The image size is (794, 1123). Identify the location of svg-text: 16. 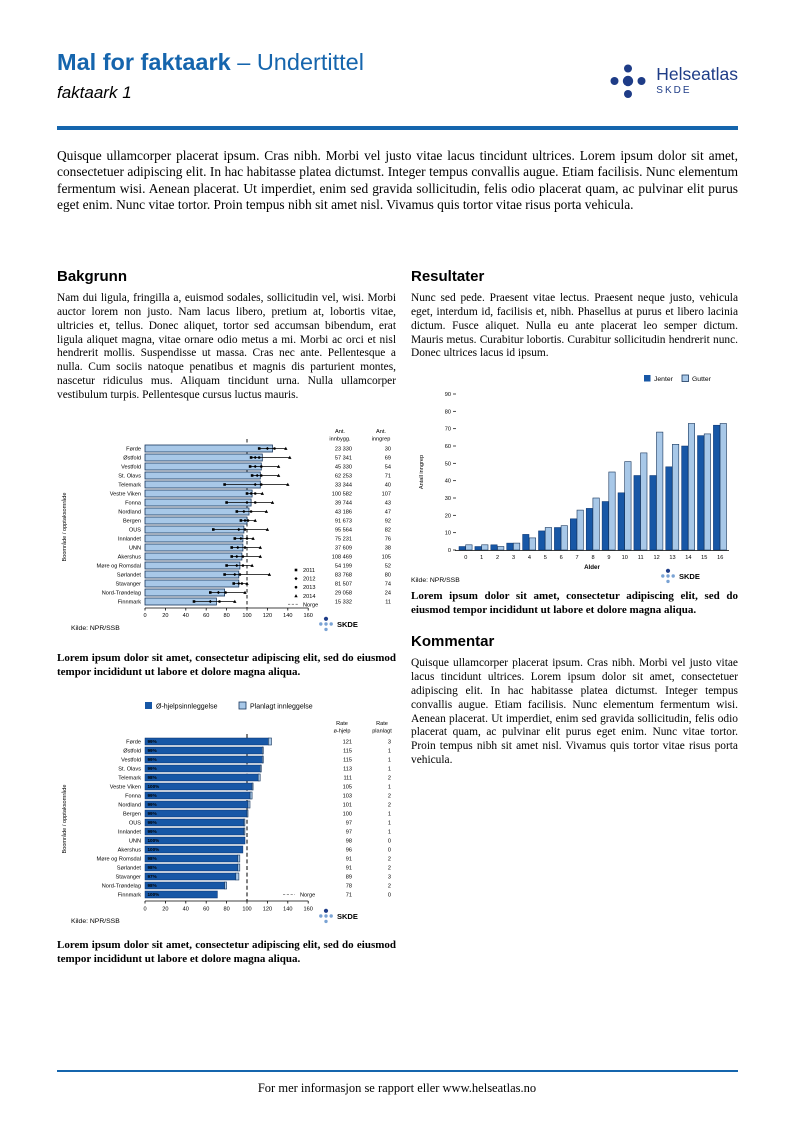
(720, 558).